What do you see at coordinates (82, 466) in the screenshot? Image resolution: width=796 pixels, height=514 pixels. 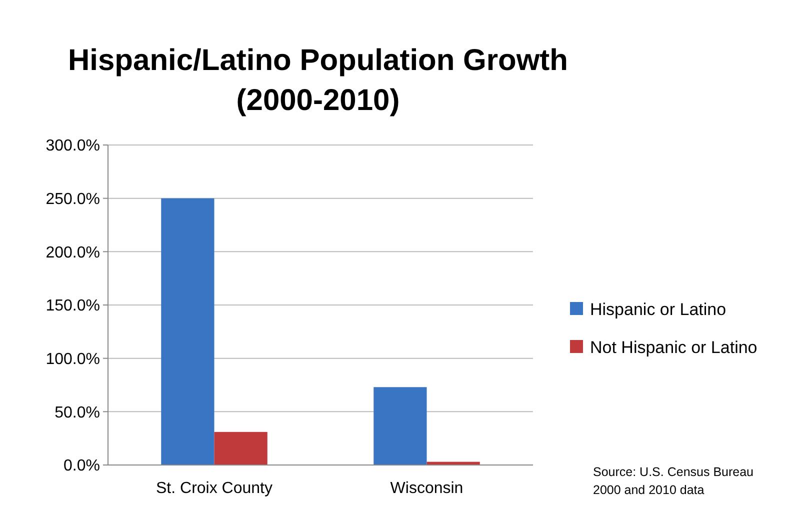 I see `y-tick-label: 0.0%` at bounding box center [82, 466].